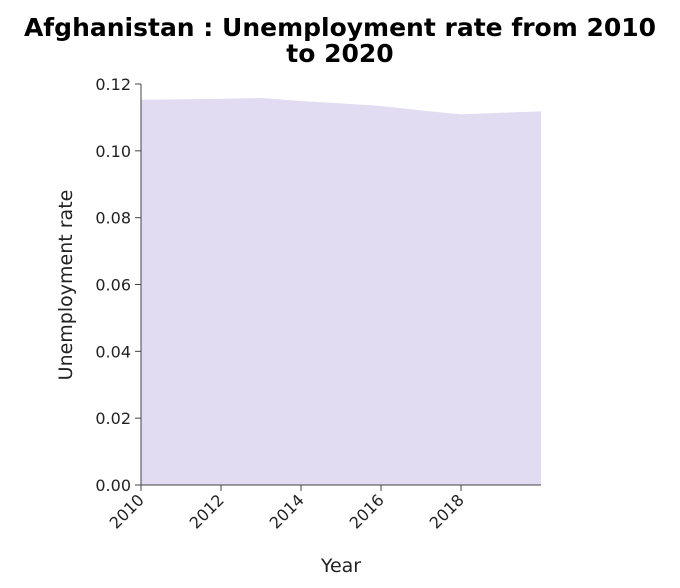  I want to click on chart-title-line-2: to 2020, so click(339, 53).